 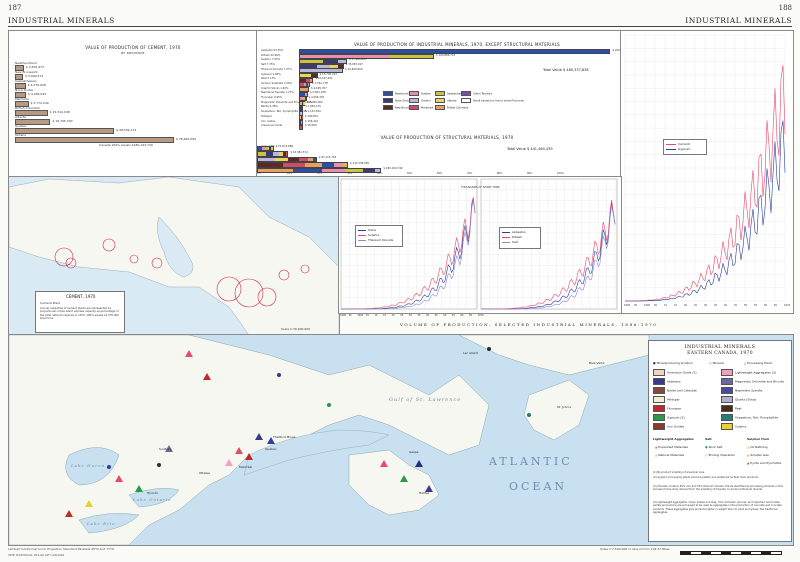 What do you see at coordinates (453, 315) in the screenshot?
I see `ts-year-tick: 55` at bounding box center [453, 315].